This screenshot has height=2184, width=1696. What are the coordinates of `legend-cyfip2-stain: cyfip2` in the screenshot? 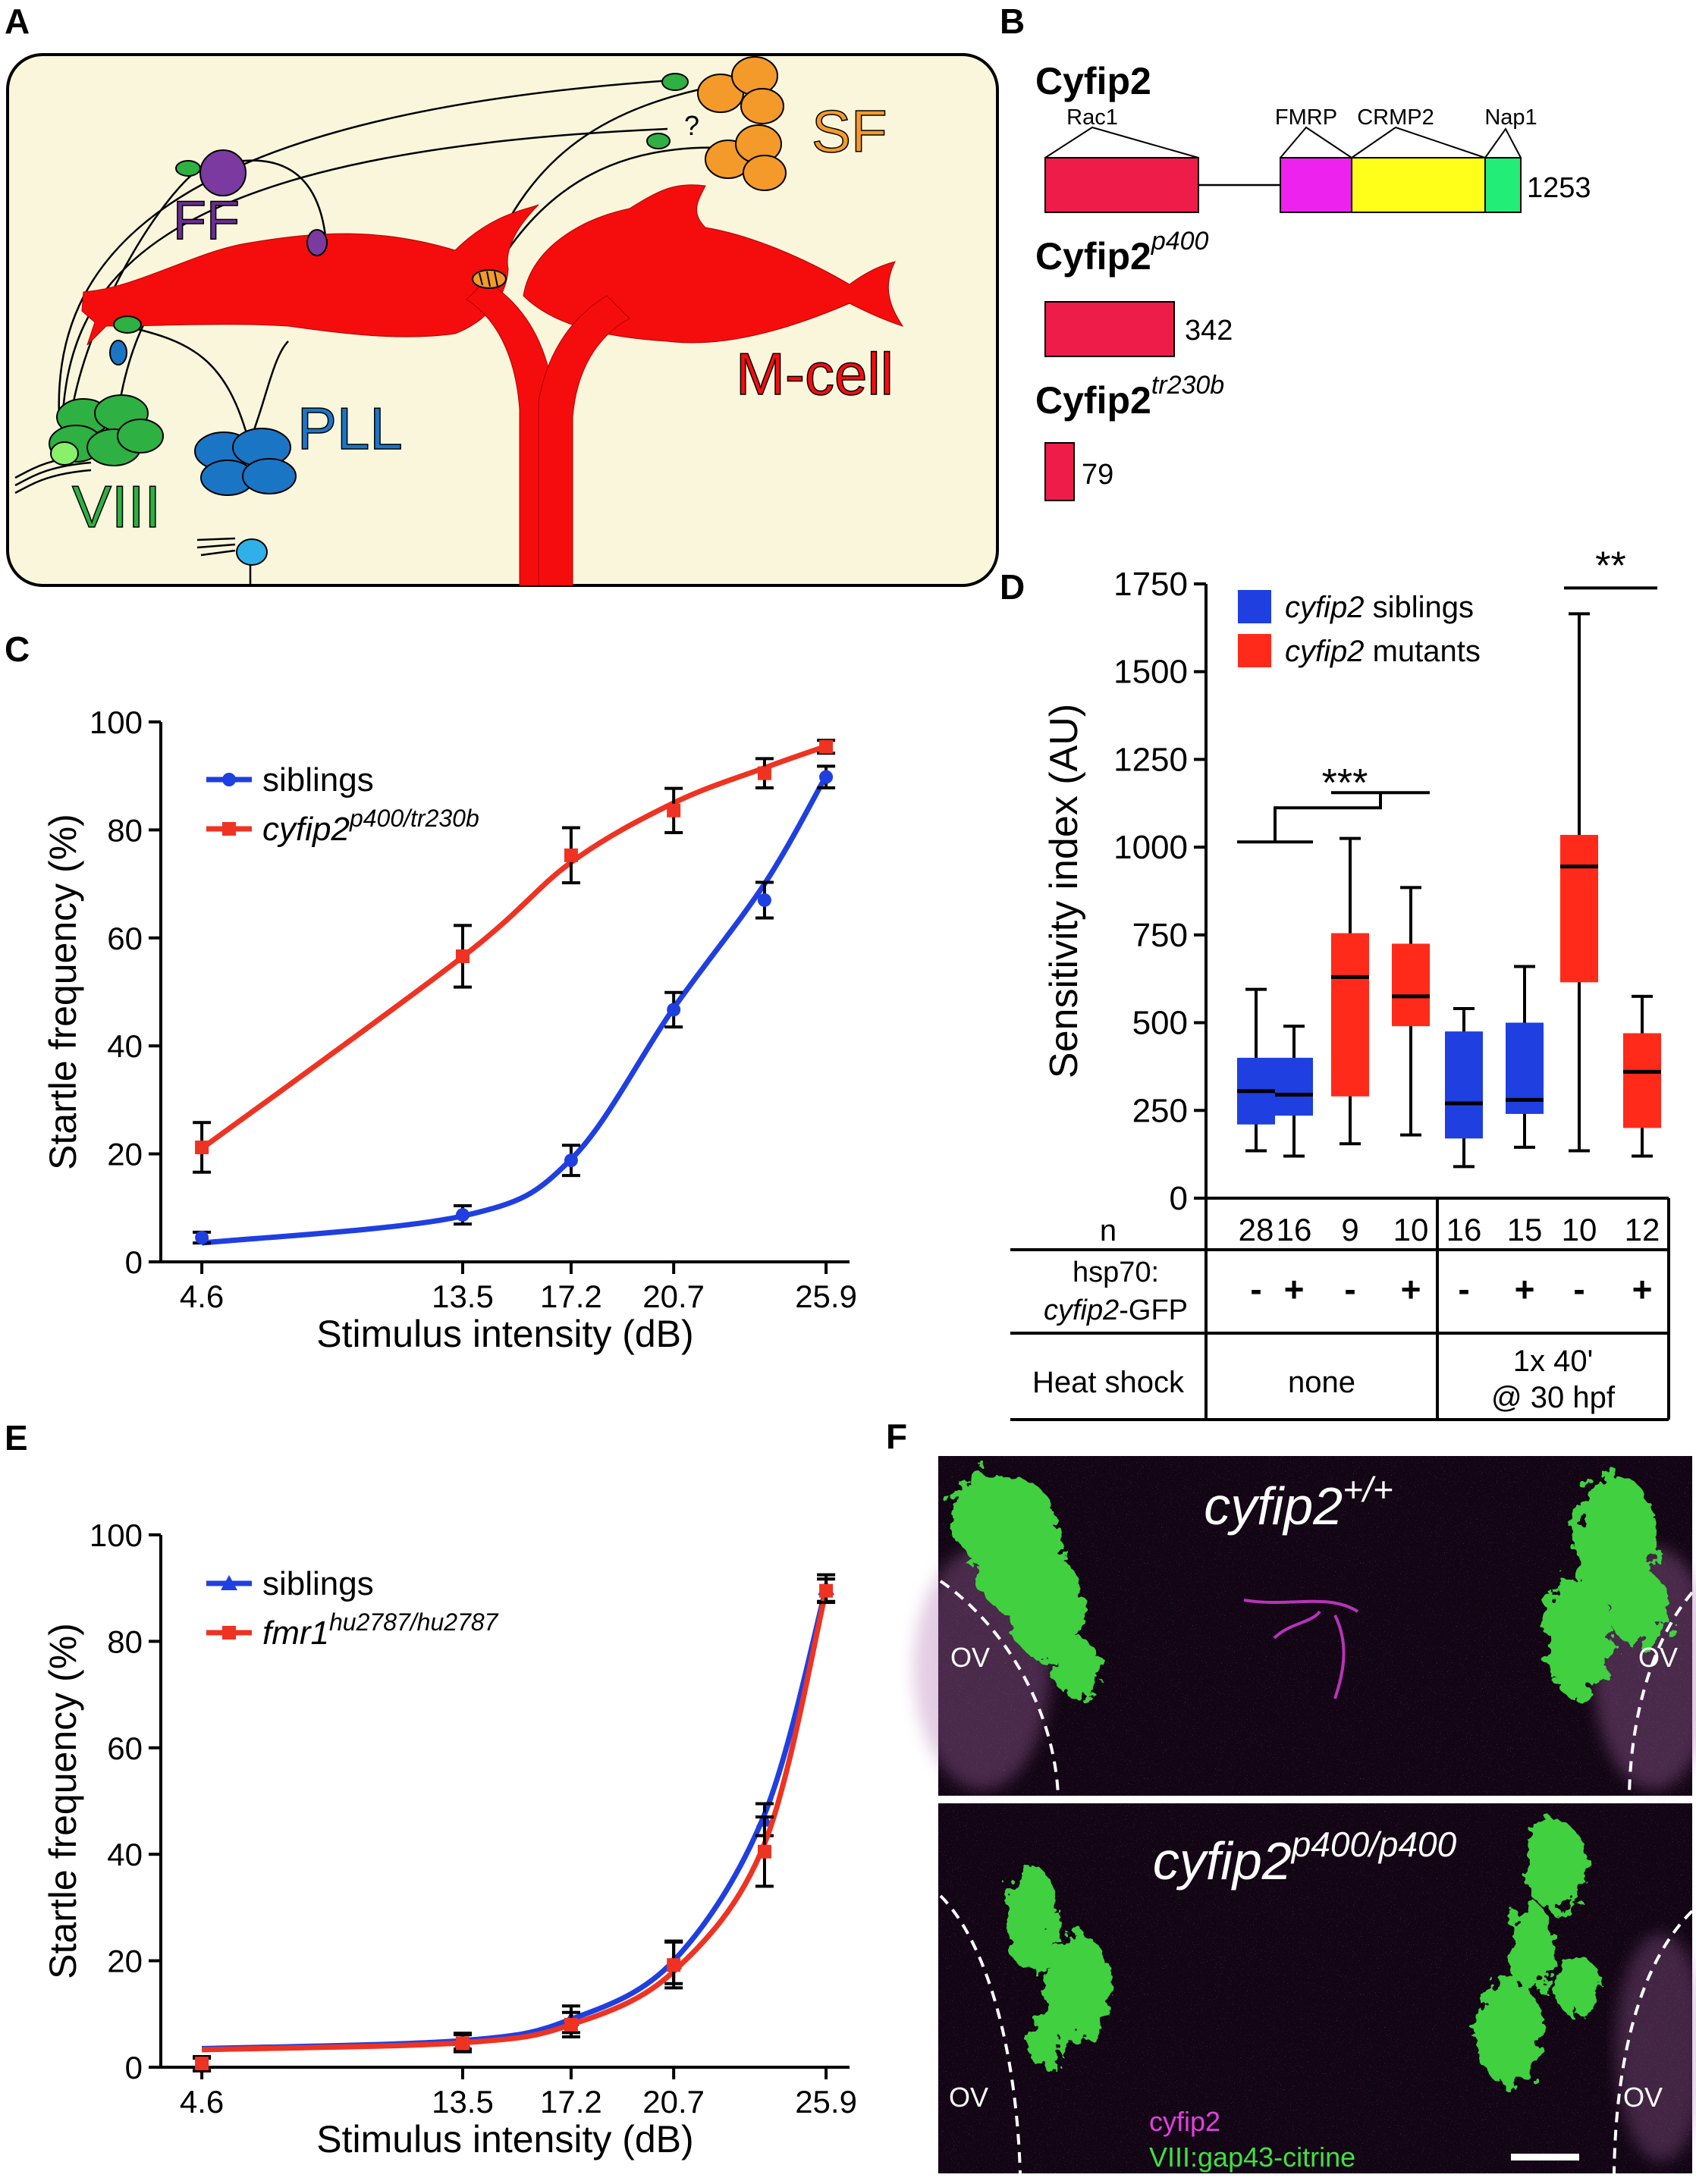 It's located at (1184, 2121).